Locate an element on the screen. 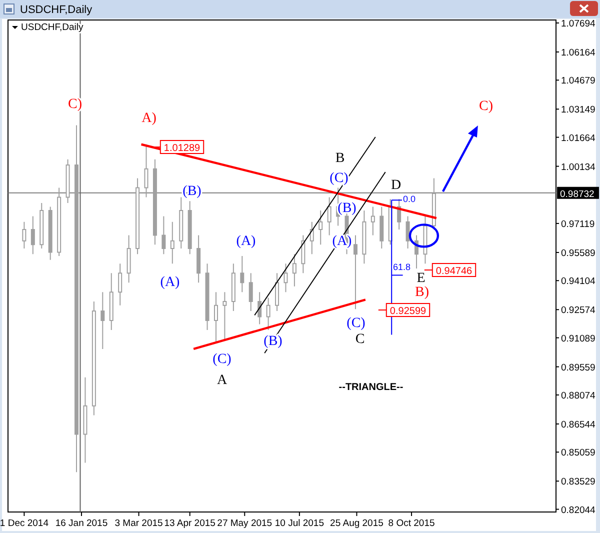 Image resolution: width=600 pixels, height=533 pixels. x-tick-label: 3 Mar 2015 is located at coordinates (138, 523).